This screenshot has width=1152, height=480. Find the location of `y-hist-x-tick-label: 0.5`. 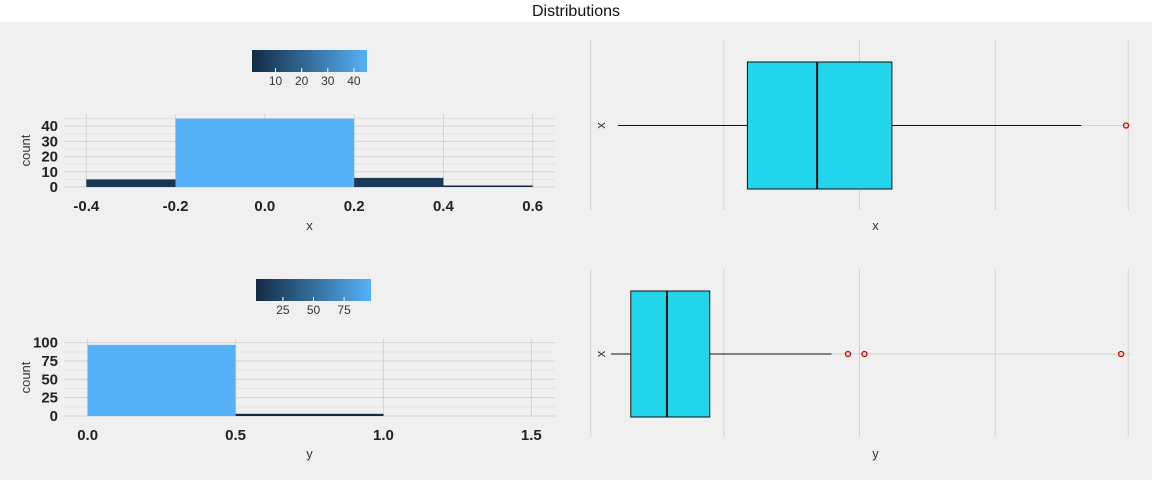

y-hist-x-tick-label: 0.5 is located at coordinates (235, 435).